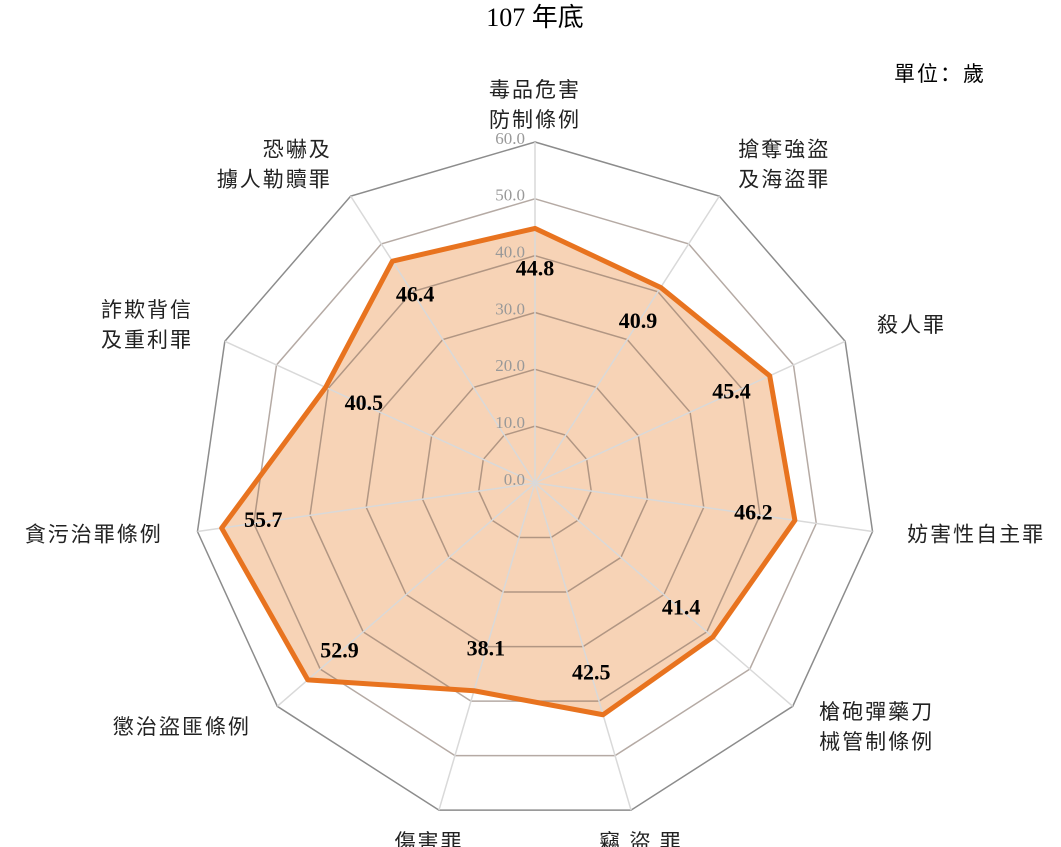  Describe the element at coordinates (591, 672) in the screenshot. I see `value-label: 42.5` at that location.